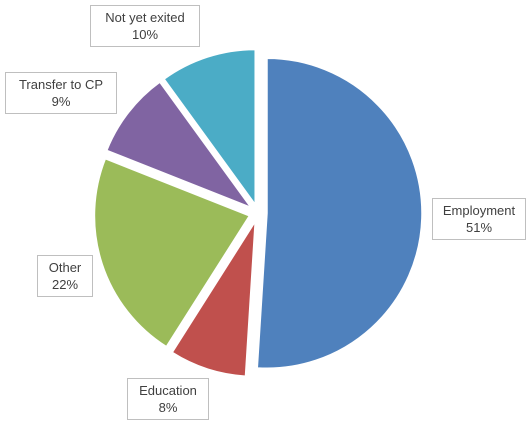 This screenshot has width=529, height=429. What do you see at coordinates (168, 407) in the screenshot?
I see `slice-value-education: 8%` at bounding box center [168, 407].